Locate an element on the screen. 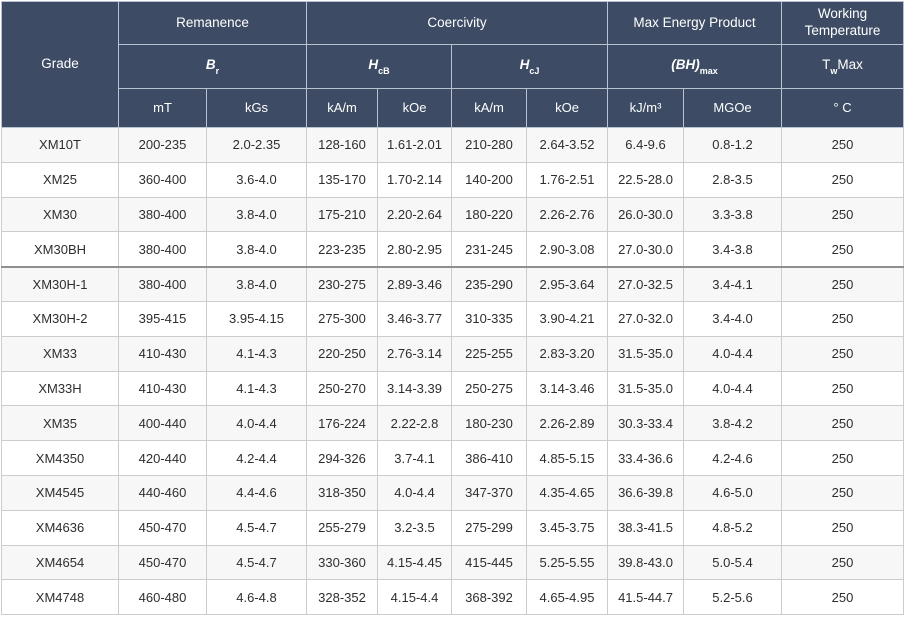 This screenshot has width=904, height=623. hcb-koe: 2.20-2.64 is located at coordinates (415, 214).